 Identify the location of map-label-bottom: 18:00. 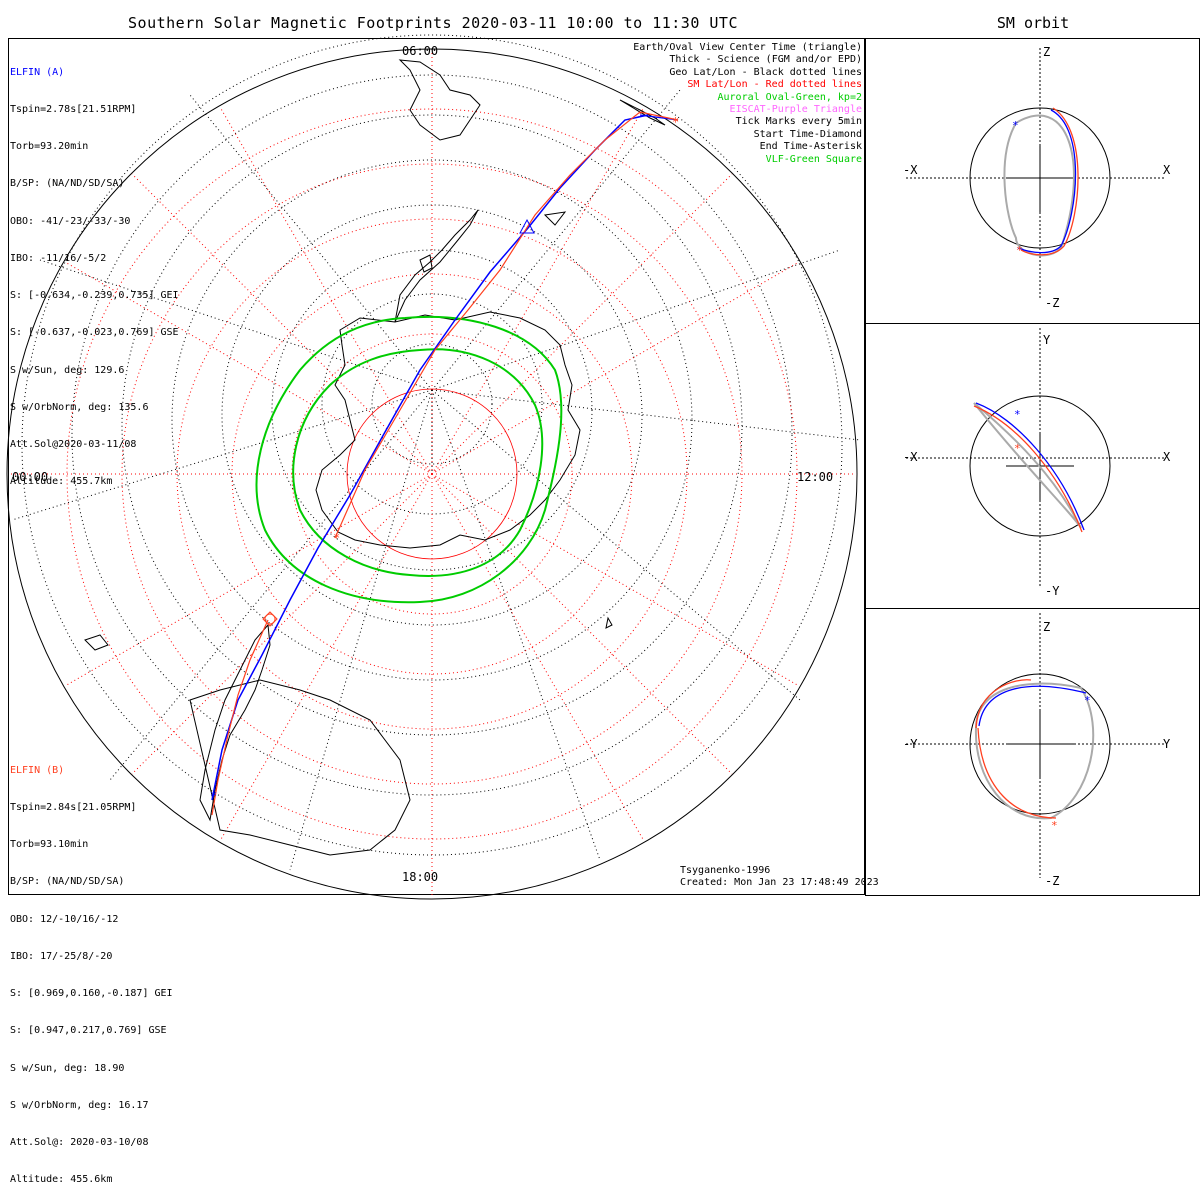
(420, 877).